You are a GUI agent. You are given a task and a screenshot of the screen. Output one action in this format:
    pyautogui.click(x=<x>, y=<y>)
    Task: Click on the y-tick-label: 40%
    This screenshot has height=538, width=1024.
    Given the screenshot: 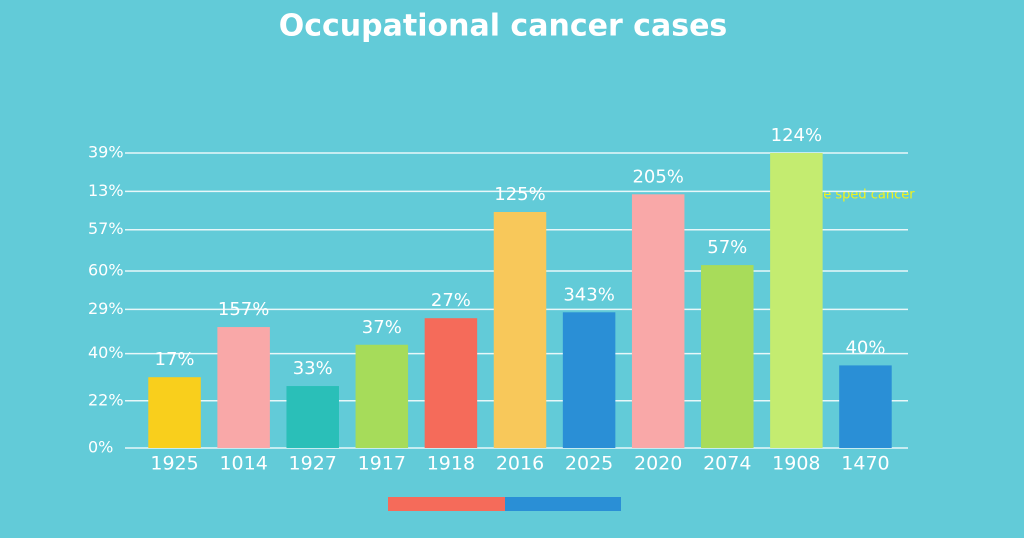 What is the action you would take?
    pyautogui.click(x=106, y=352)
    